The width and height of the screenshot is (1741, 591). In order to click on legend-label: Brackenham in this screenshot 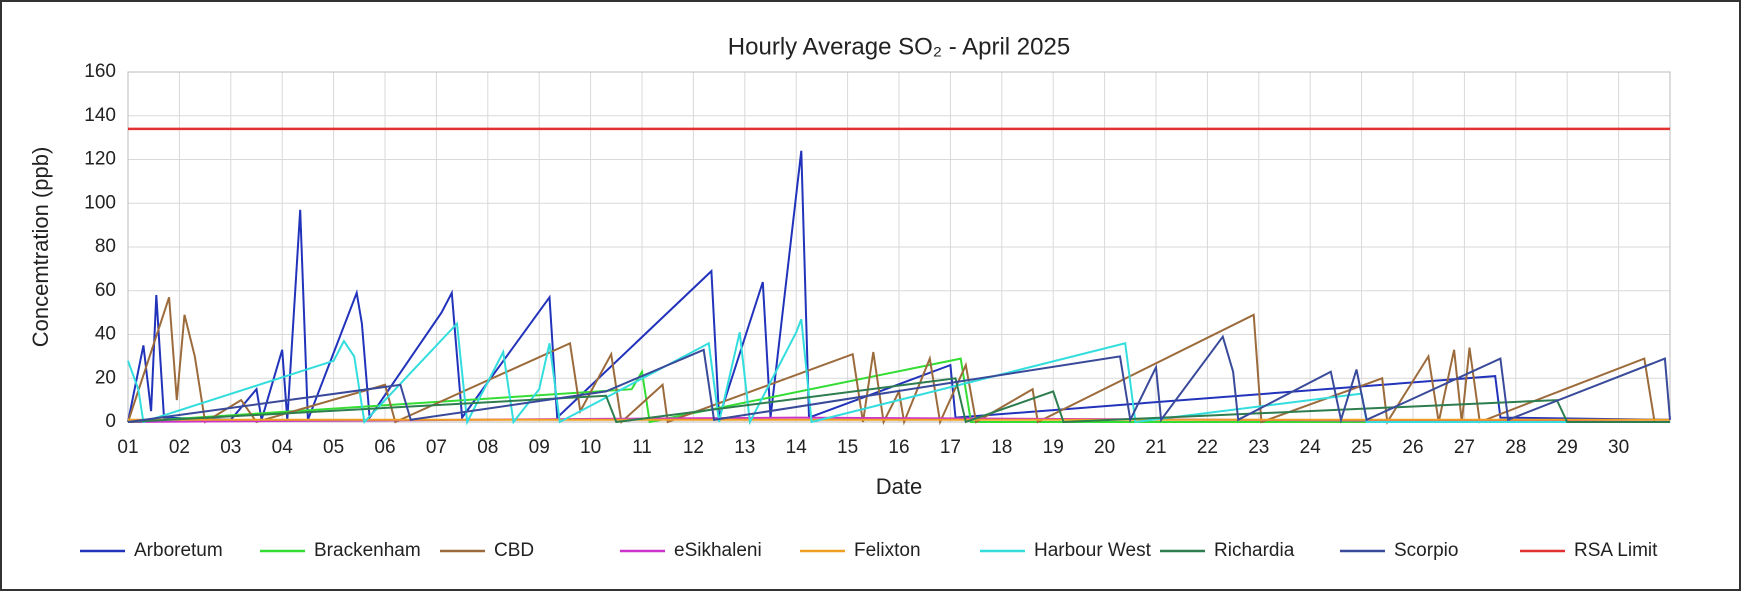, I will do `click(367, 550)`.